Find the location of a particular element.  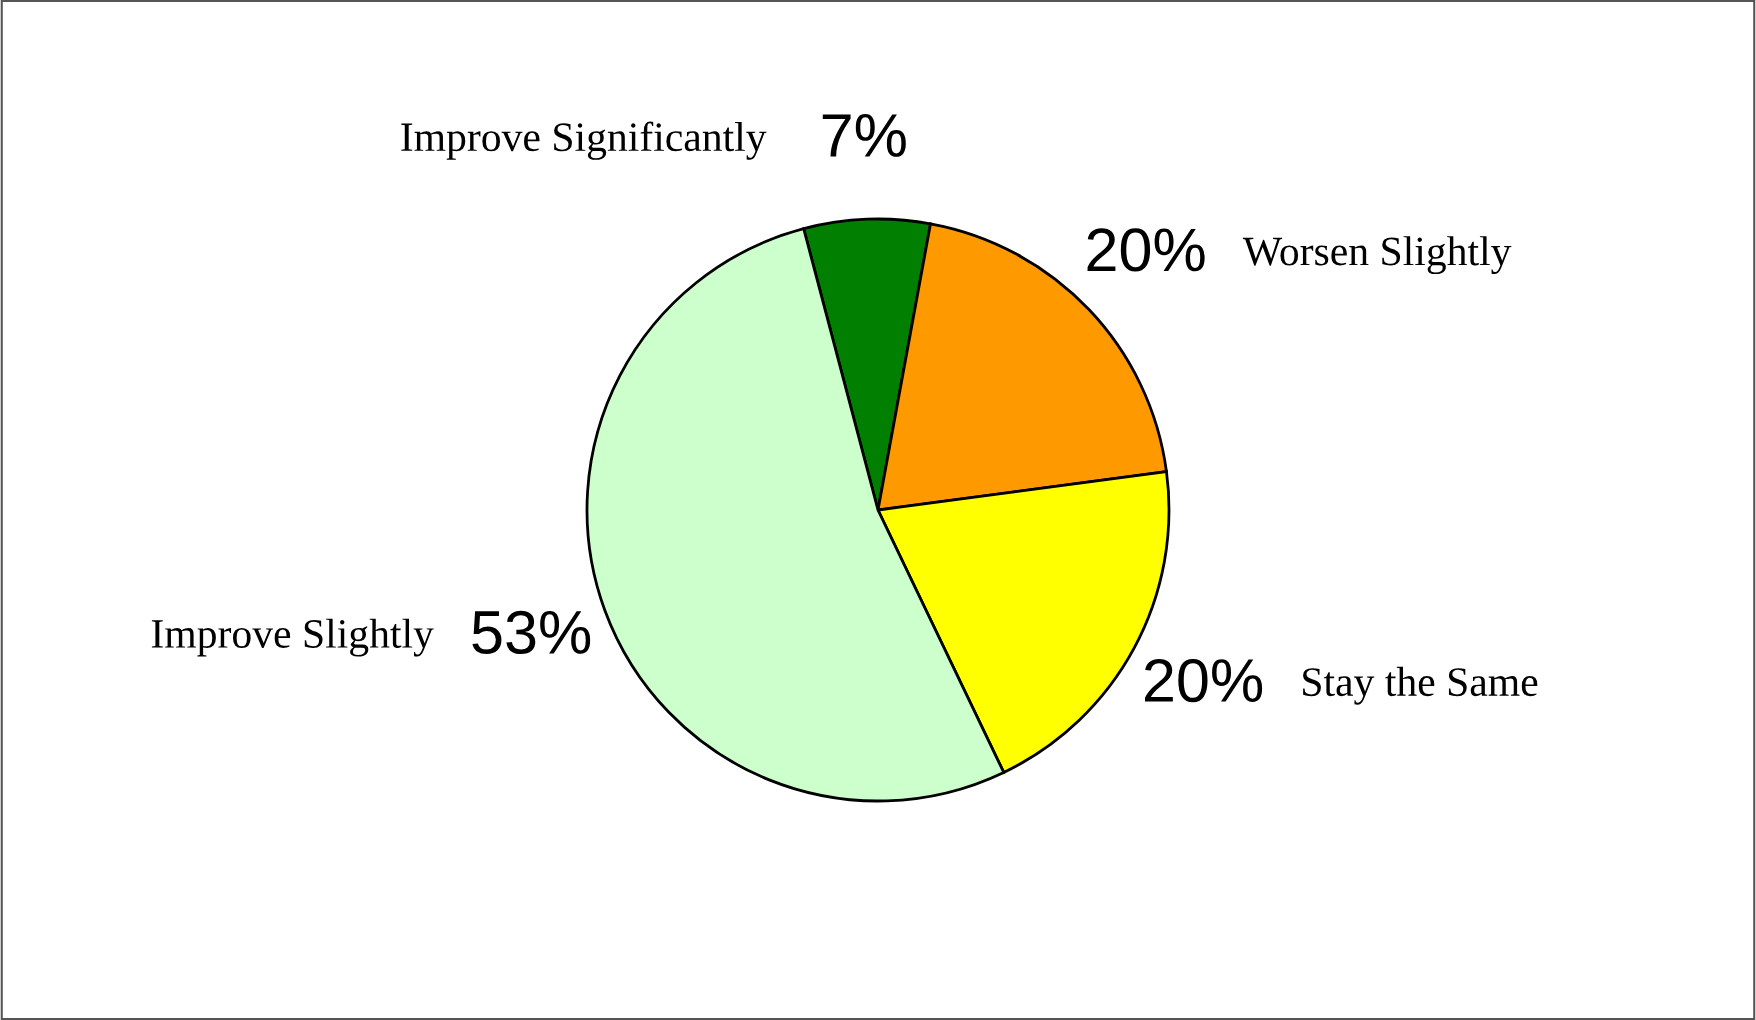

slice-label: Stay the Same is located at coordinates (1420, 685).